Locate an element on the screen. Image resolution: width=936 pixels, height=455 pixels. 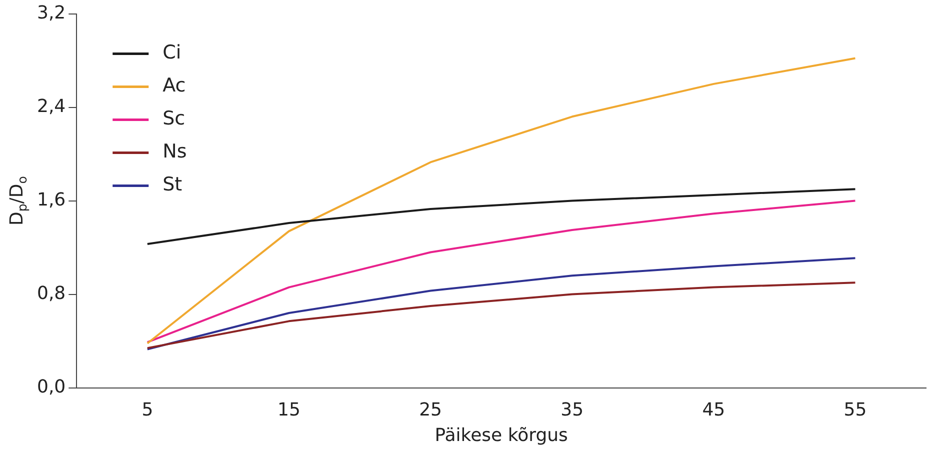
legend-label: Ns is located at coordinates (174, 151).